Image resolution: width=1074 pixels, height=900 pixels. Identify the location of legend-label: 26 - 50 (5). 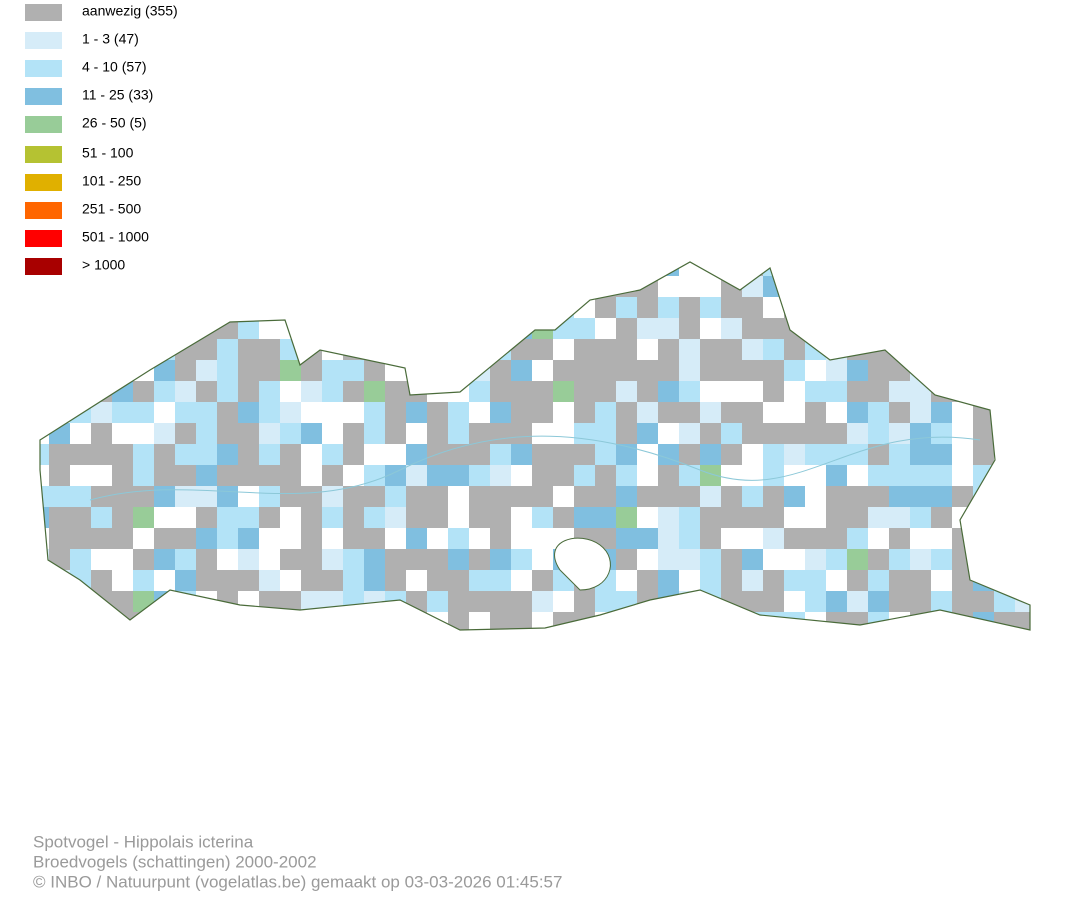
(114, 123).